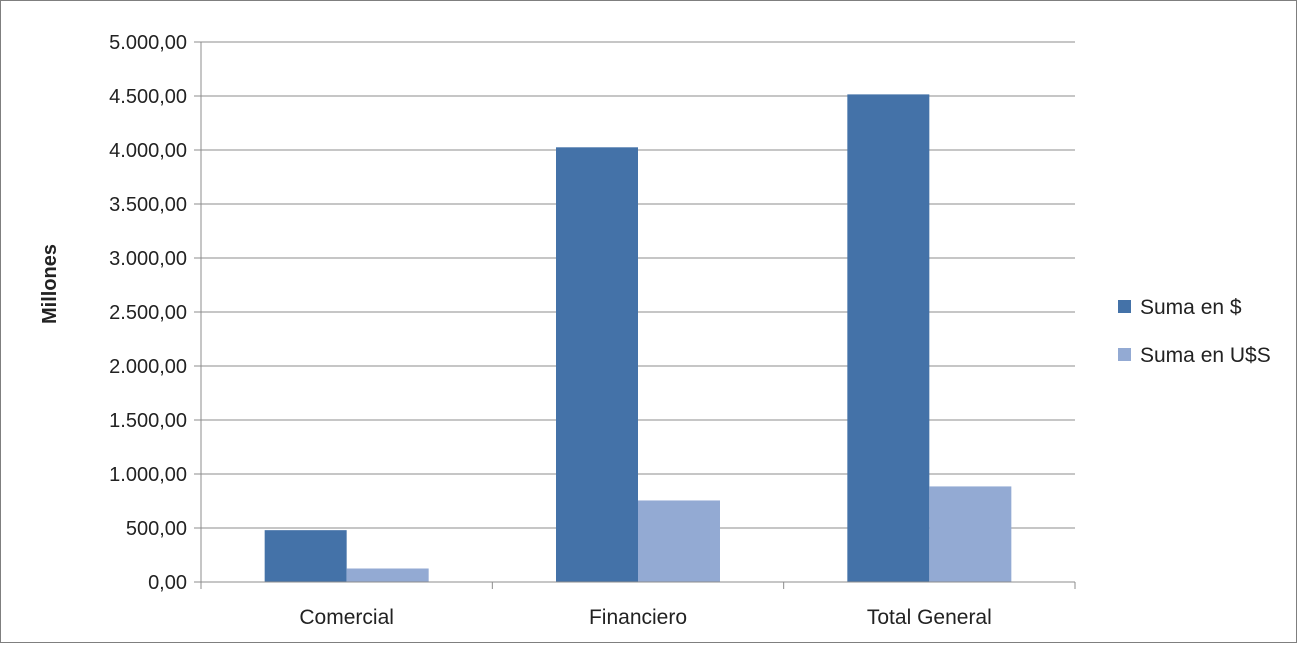 The width and height of the screenshot is (1297, 647). I want to click on y-tick-label: 2.000,00, so click(148, 367).